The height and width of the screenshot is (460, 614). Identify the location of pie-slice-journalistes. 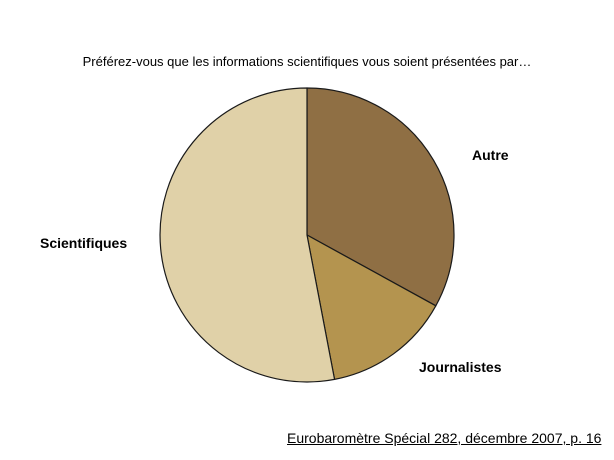
(371, 307).